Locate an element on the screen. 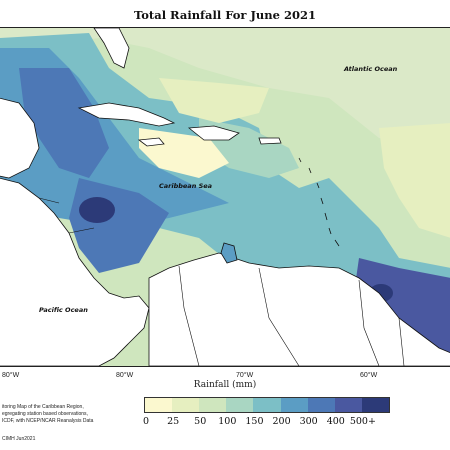 This screenshot has height=450, width=450. legend-label: 150 is located at coordinates (254, 421).